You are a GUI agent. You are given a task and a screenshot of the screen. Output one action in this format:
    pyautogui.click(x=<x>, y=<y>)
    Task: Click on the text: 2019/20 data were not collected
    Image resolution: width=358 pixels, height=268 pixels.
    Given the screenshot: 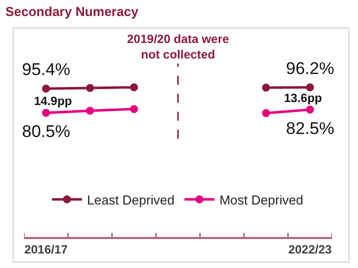 What is the action you would take?
    pyautogui.click(x=178, y=47)
    